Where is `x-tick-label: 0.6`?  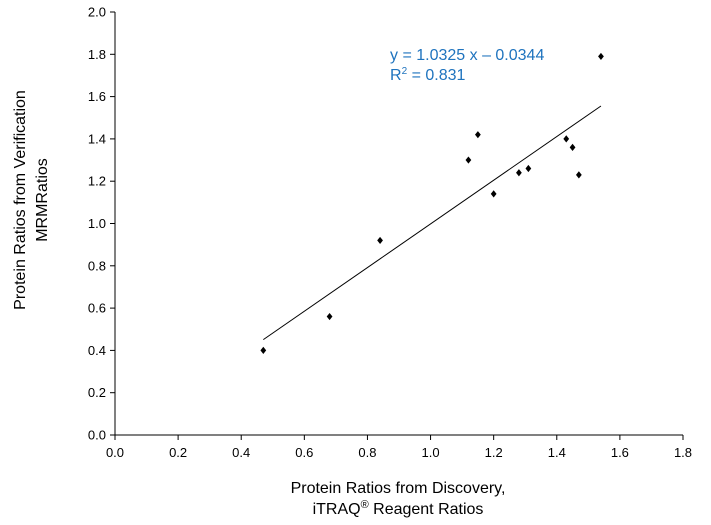
x-tick-label: 0.6 is located at coordinates (304, 452).